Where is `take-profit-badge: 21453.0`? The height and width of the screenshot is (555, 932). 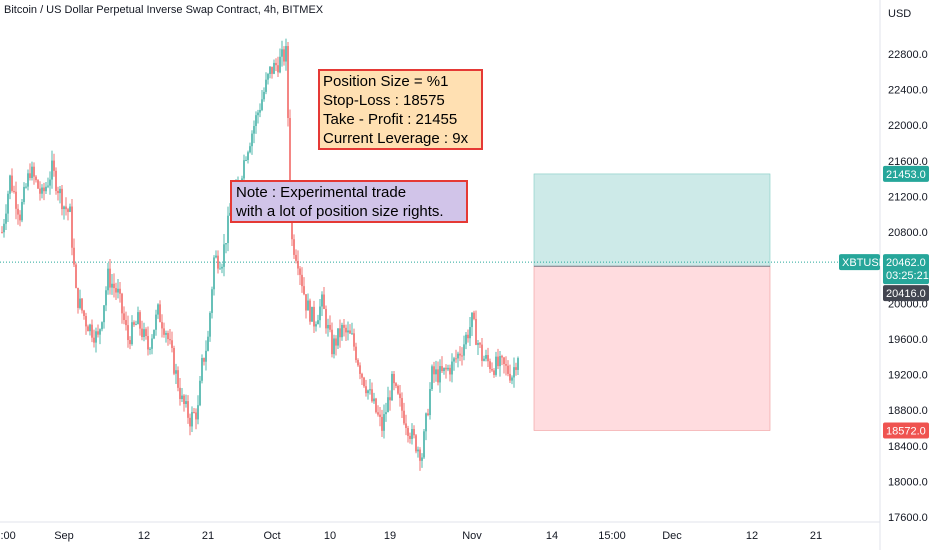
take-profit-badge: 21453.0 is located at coordinates (906, 173).